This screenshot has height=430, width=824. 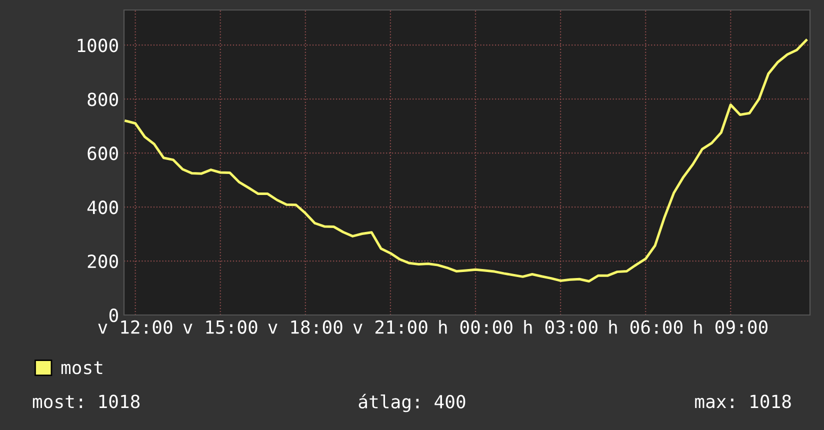 What do you see at coordinates (81, 367) in the screenshot?
I see `legend-label: most` at bounding box center [81, 367].